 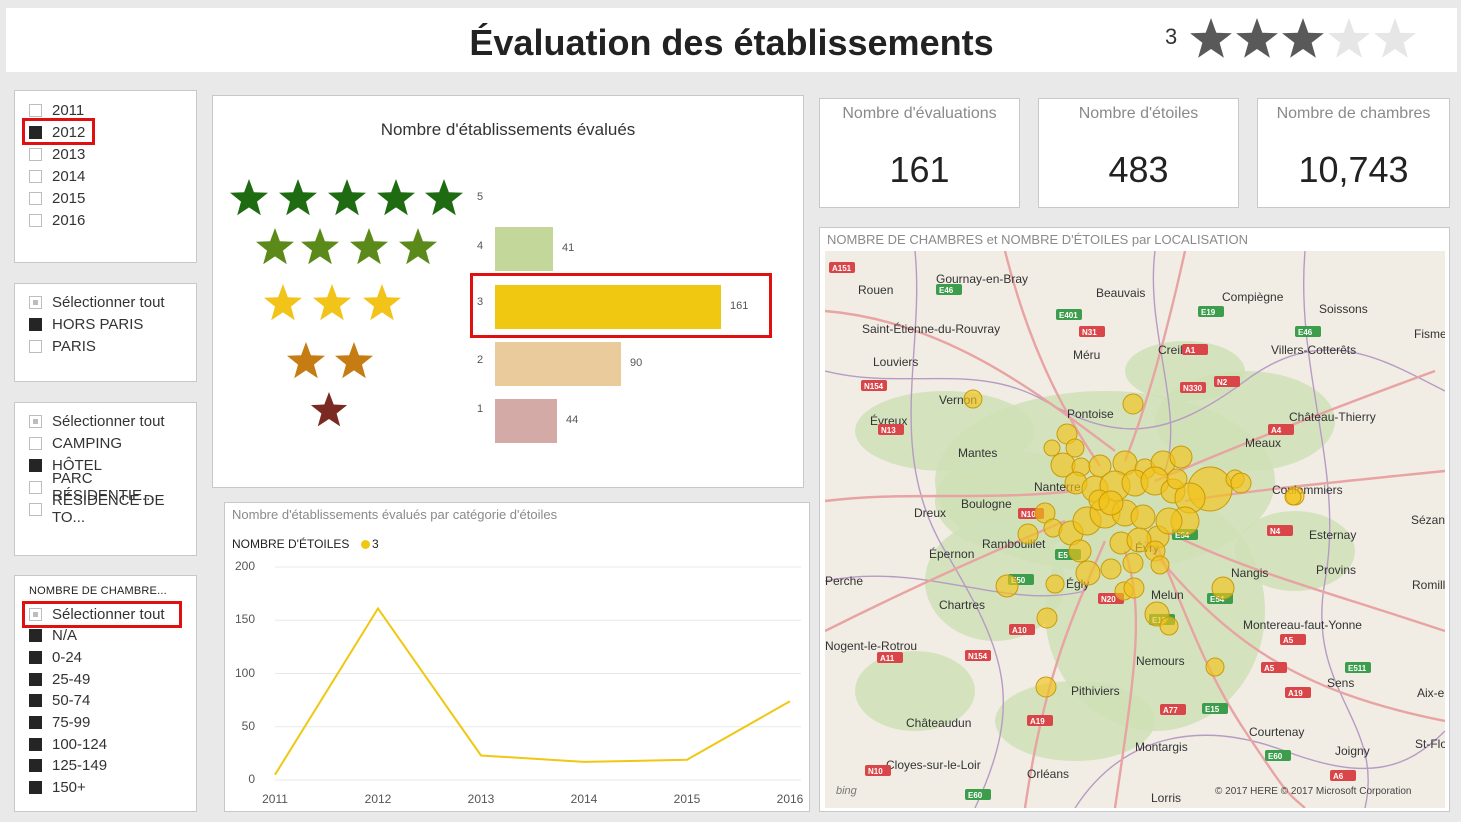 What do you see at coordinates (568, 248) in the screenshot?
I see `bar-value-label: 41` at bounding box center [568, 248].